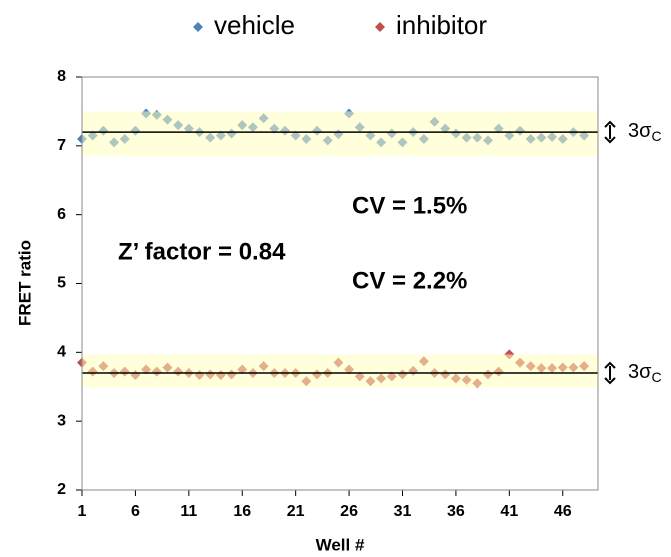  Describe the element at coordinates (61, 283) in the screenshot. I see `y-tick-label: 5` at that location.